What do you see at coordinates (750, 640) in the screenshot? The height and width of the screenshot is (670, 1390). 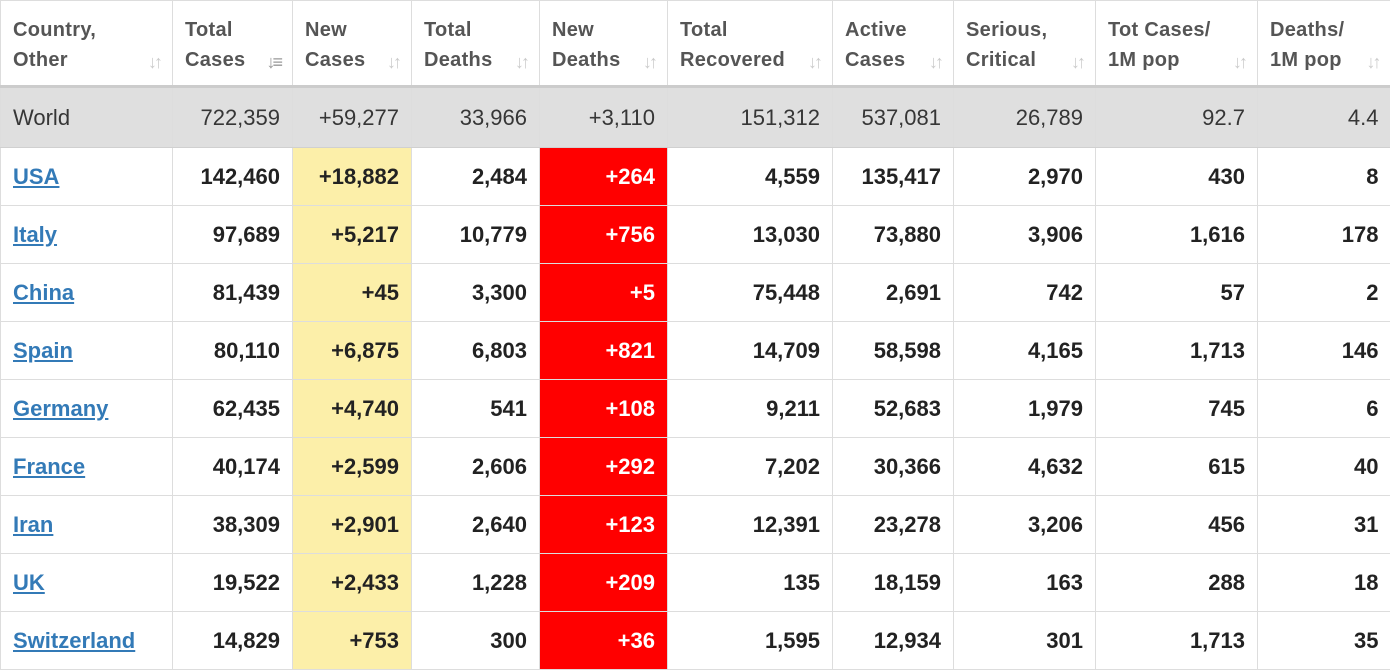 I see `total-recovered-cell: 1,595` at bounding box center [750, 640].